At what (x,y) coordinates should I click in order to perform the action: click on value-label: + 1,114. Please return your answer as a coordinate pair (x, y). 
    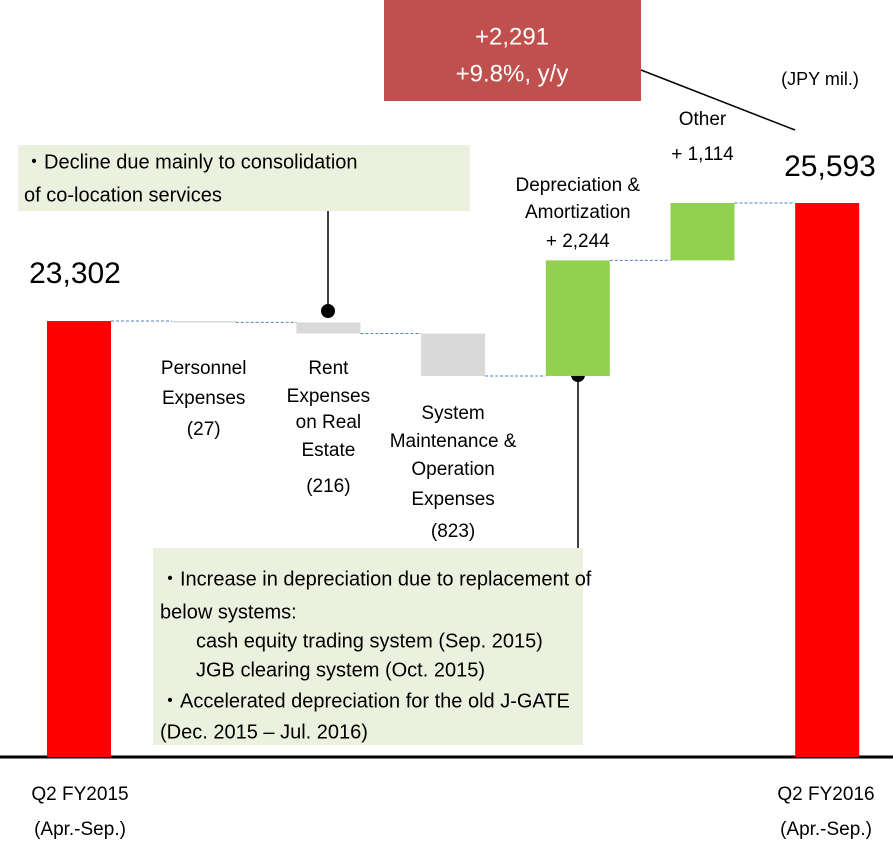
    Looking at the image, I should click on (702, 154).